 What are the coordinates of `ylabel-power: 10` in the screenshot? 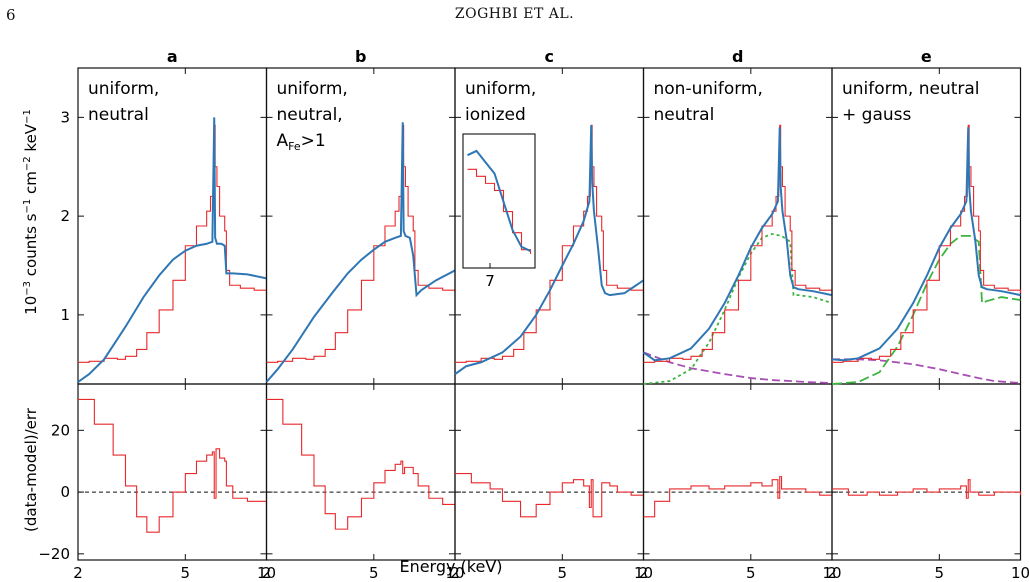 It's located at (31, 305).